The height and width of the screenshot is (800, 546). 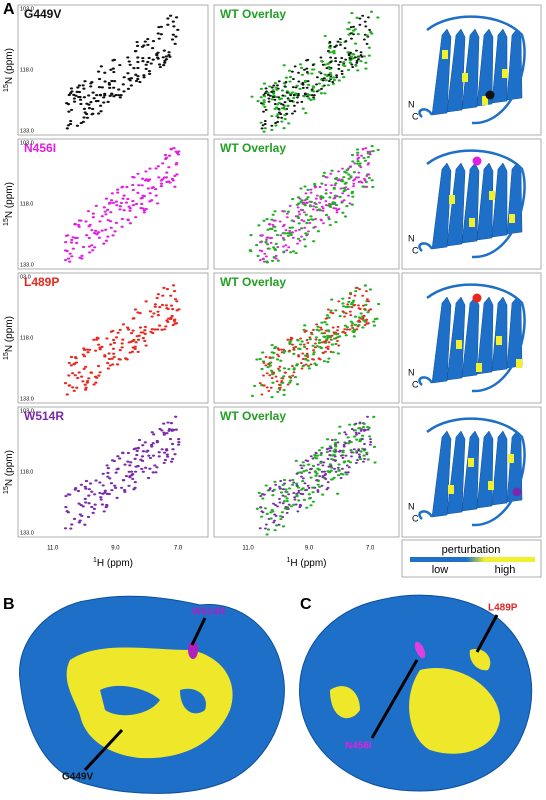 What do you see at coordinates (77, 777) in the screenshot?
I see `mutation-label: G449V` at bounding box center [77, 777].